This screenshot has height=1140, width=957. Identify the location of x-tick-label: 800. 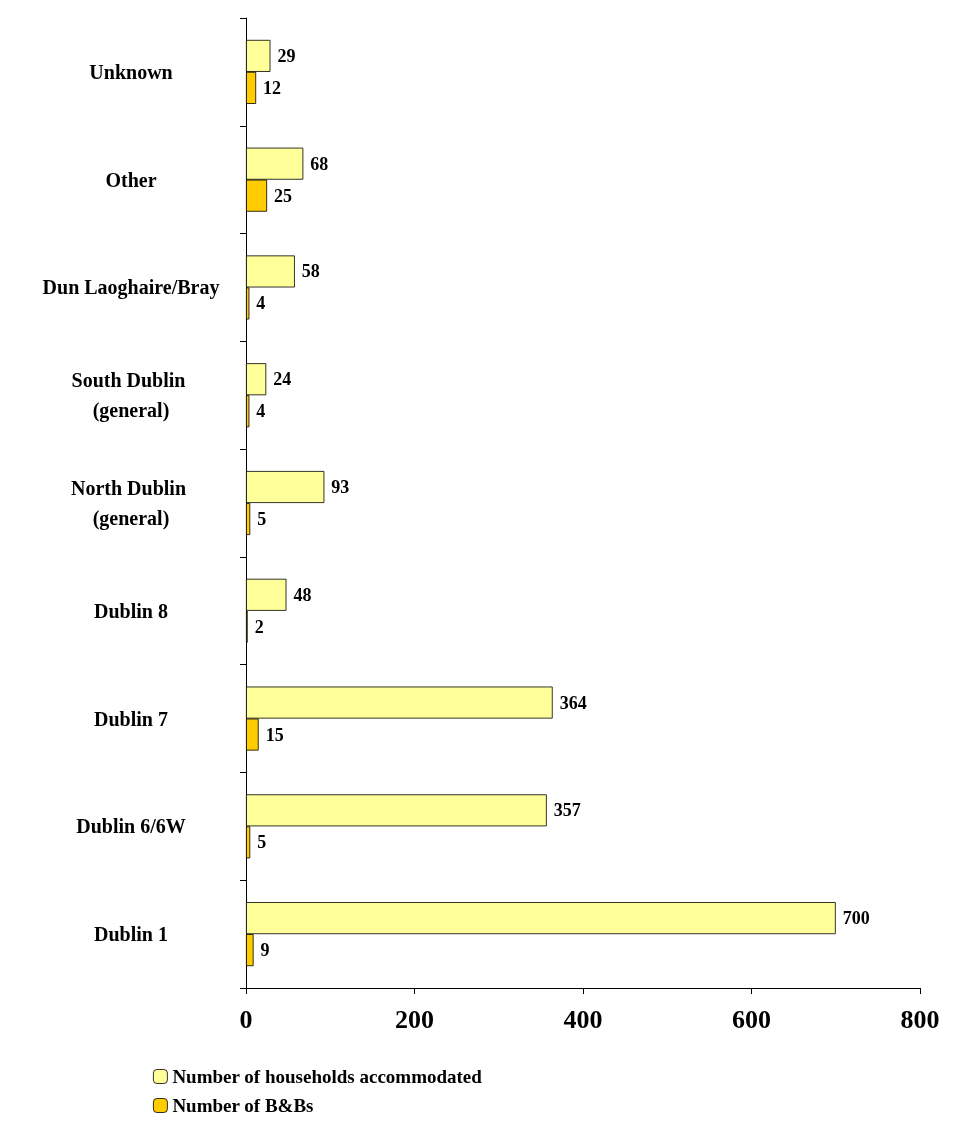
(920, 1019).